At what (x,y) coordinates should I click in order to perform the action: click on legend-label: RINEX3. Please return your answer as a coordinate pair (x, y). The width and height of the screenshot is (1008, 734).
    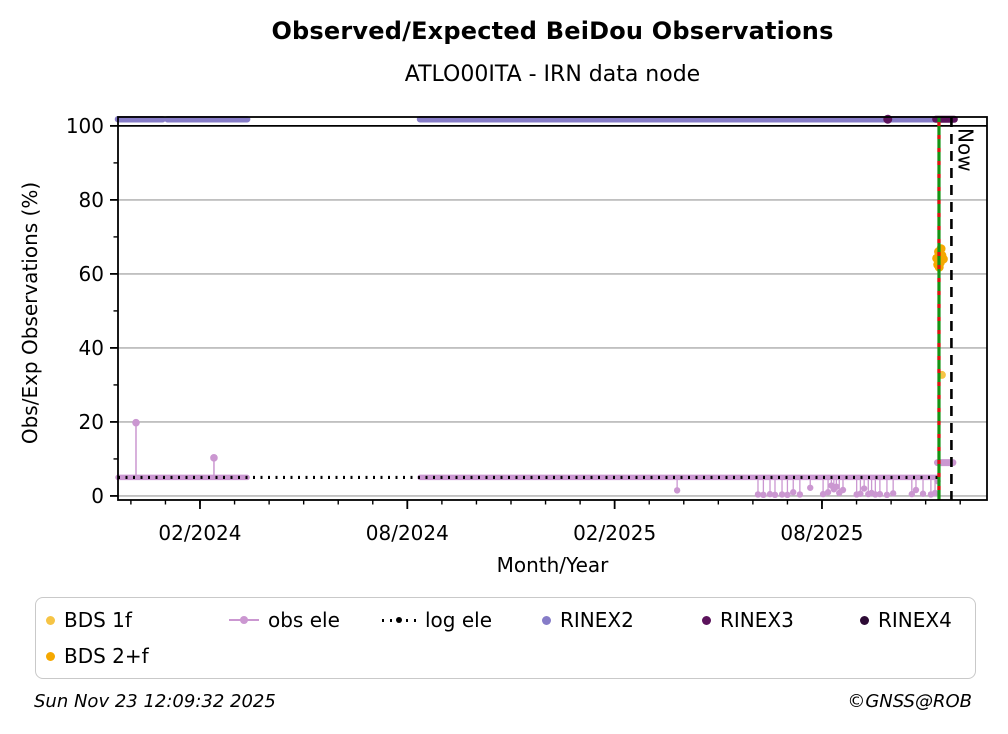
    Looking at the image, I should click on (757, 620).